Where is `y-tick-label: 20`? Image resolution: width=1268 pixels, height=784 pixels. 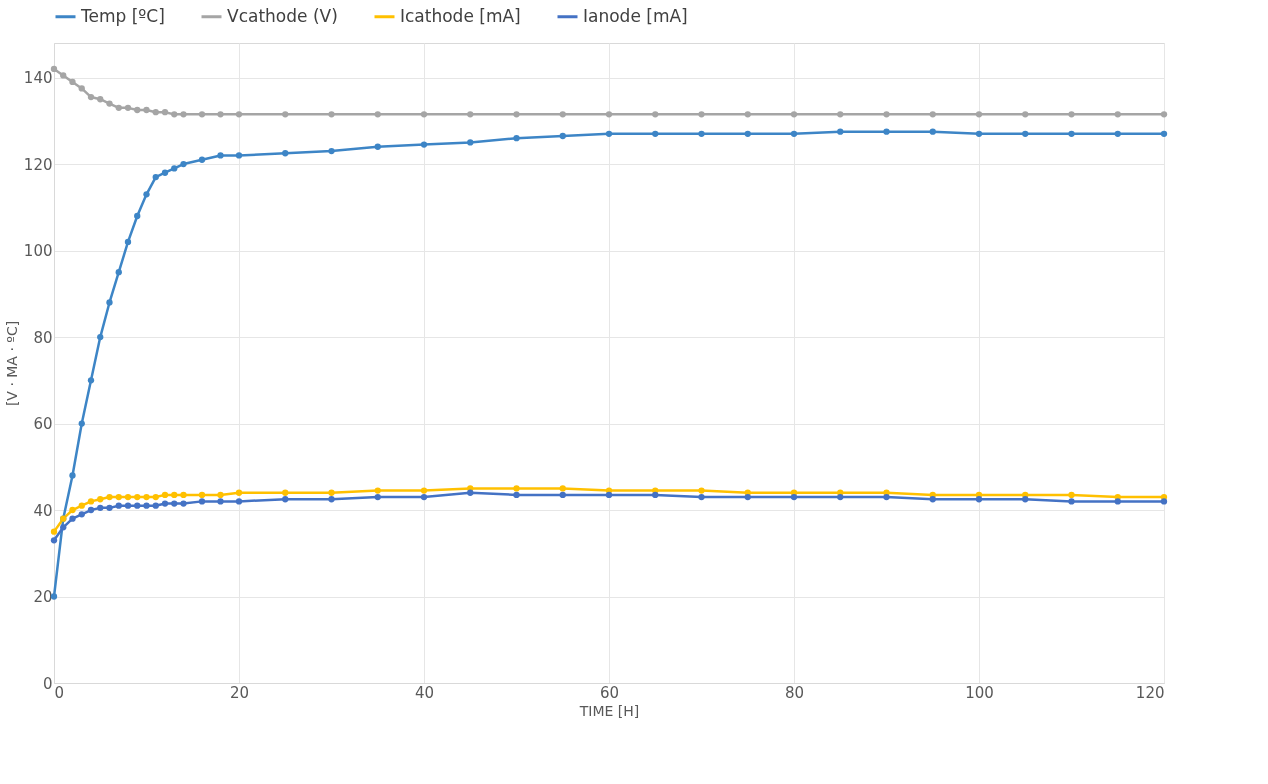 y-tick-label: 20 is located at coordinates (43, 597).